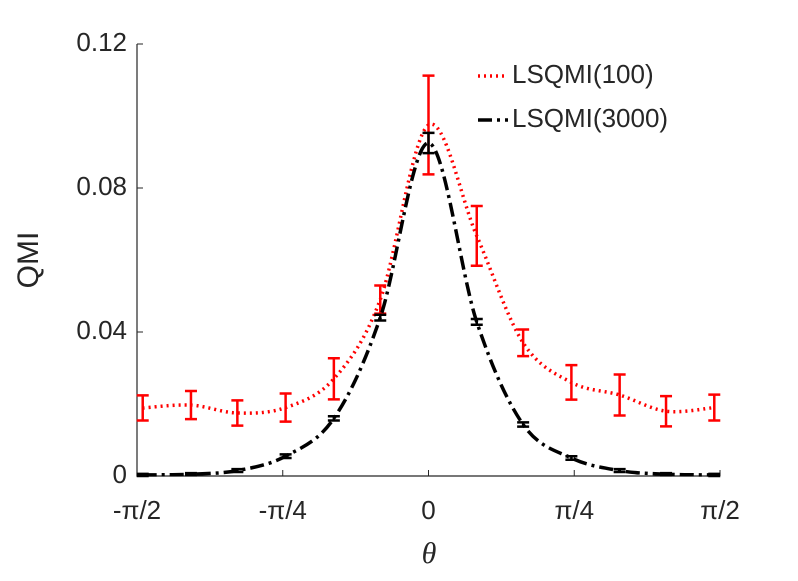 The width and height of the screenshot is (798, 581). I want to click on x-axis-label: θ, so click(429, 553).